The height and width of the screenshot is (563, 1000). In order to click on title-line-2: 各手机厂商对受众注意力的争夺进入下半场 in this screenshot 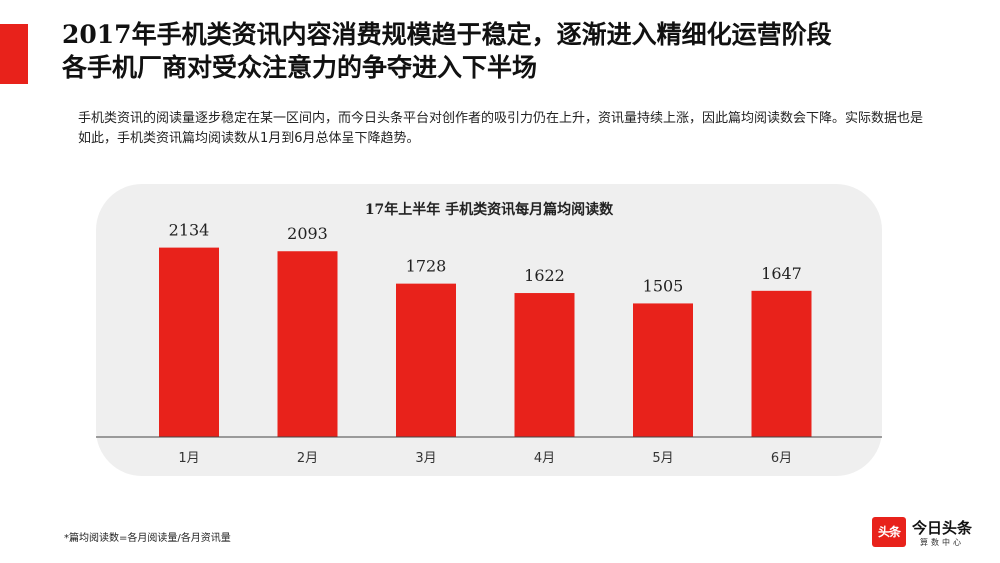, I will do `click(300, 67)`.